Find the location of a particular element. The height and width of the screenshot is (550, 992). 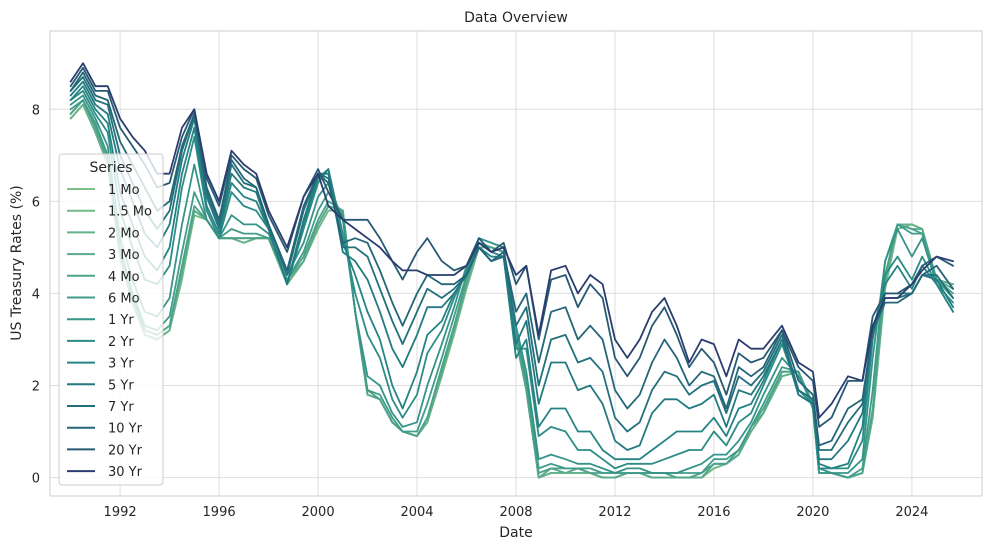

x-axis-title: Date is located at coordinates (515, 533).